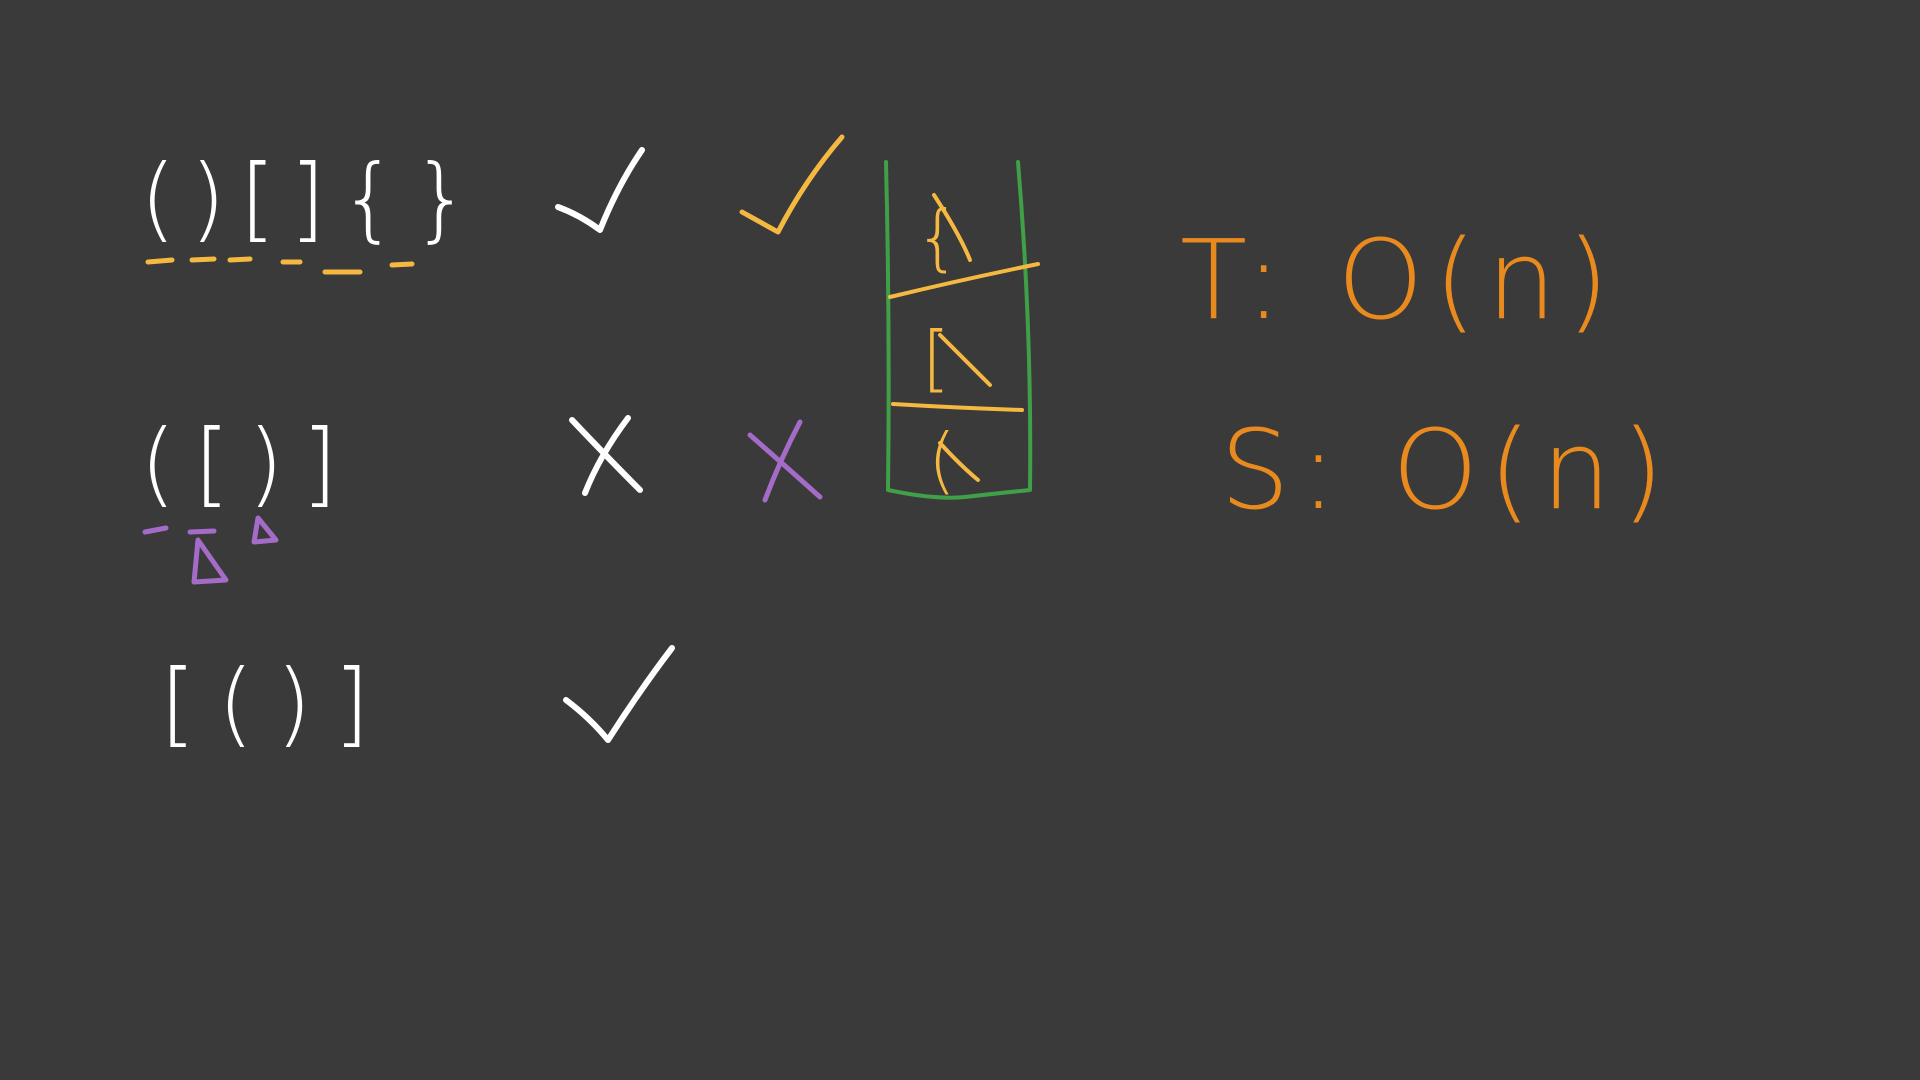 The width and height of the screenshot is (1920, 1080). What do you see at coordinates (1399, 280) in the screenshot?
I see `time-complexity: T: O(n)` at bounding box center [1399, 280].